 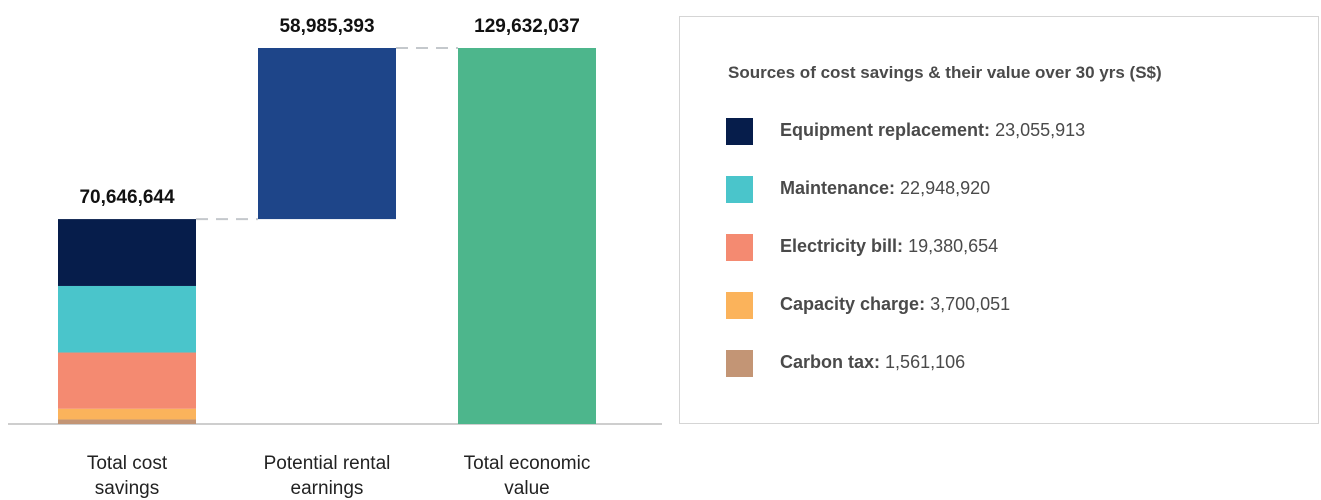 What do you see at coordinates (925, 362) in the screenshot?
I see `legend-value: 1,561,106` at bounding box center [925, 362].